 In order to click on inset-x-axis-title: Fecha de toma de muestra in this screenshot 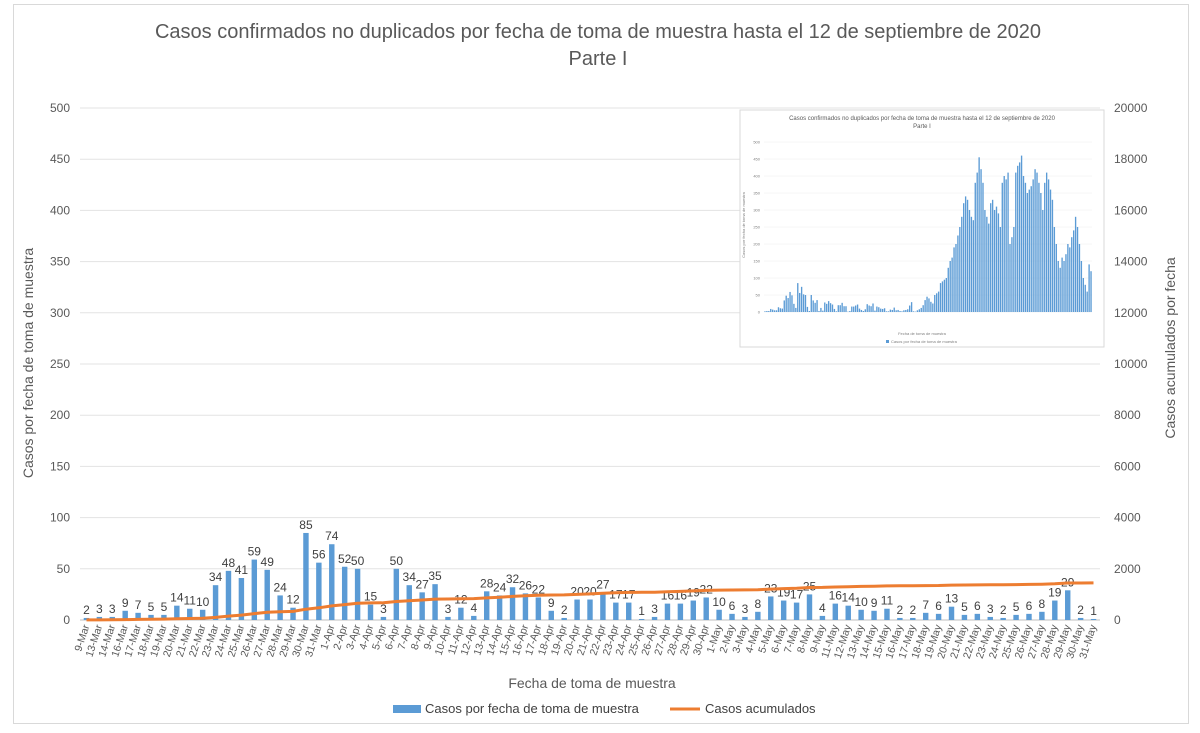, I will do `click(922, 333)`.